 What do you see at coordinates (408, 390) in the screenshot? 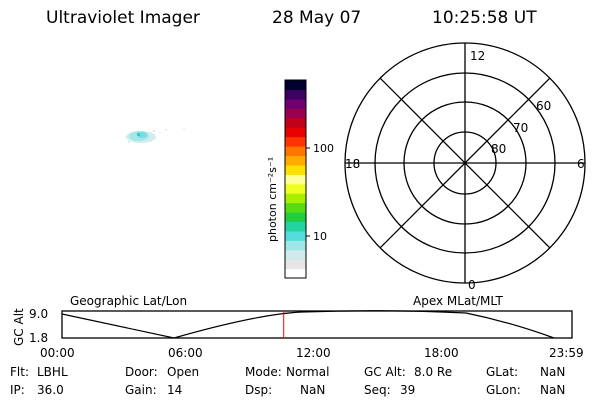
I see `seq-value: 39` at bounding box center [408, 390].